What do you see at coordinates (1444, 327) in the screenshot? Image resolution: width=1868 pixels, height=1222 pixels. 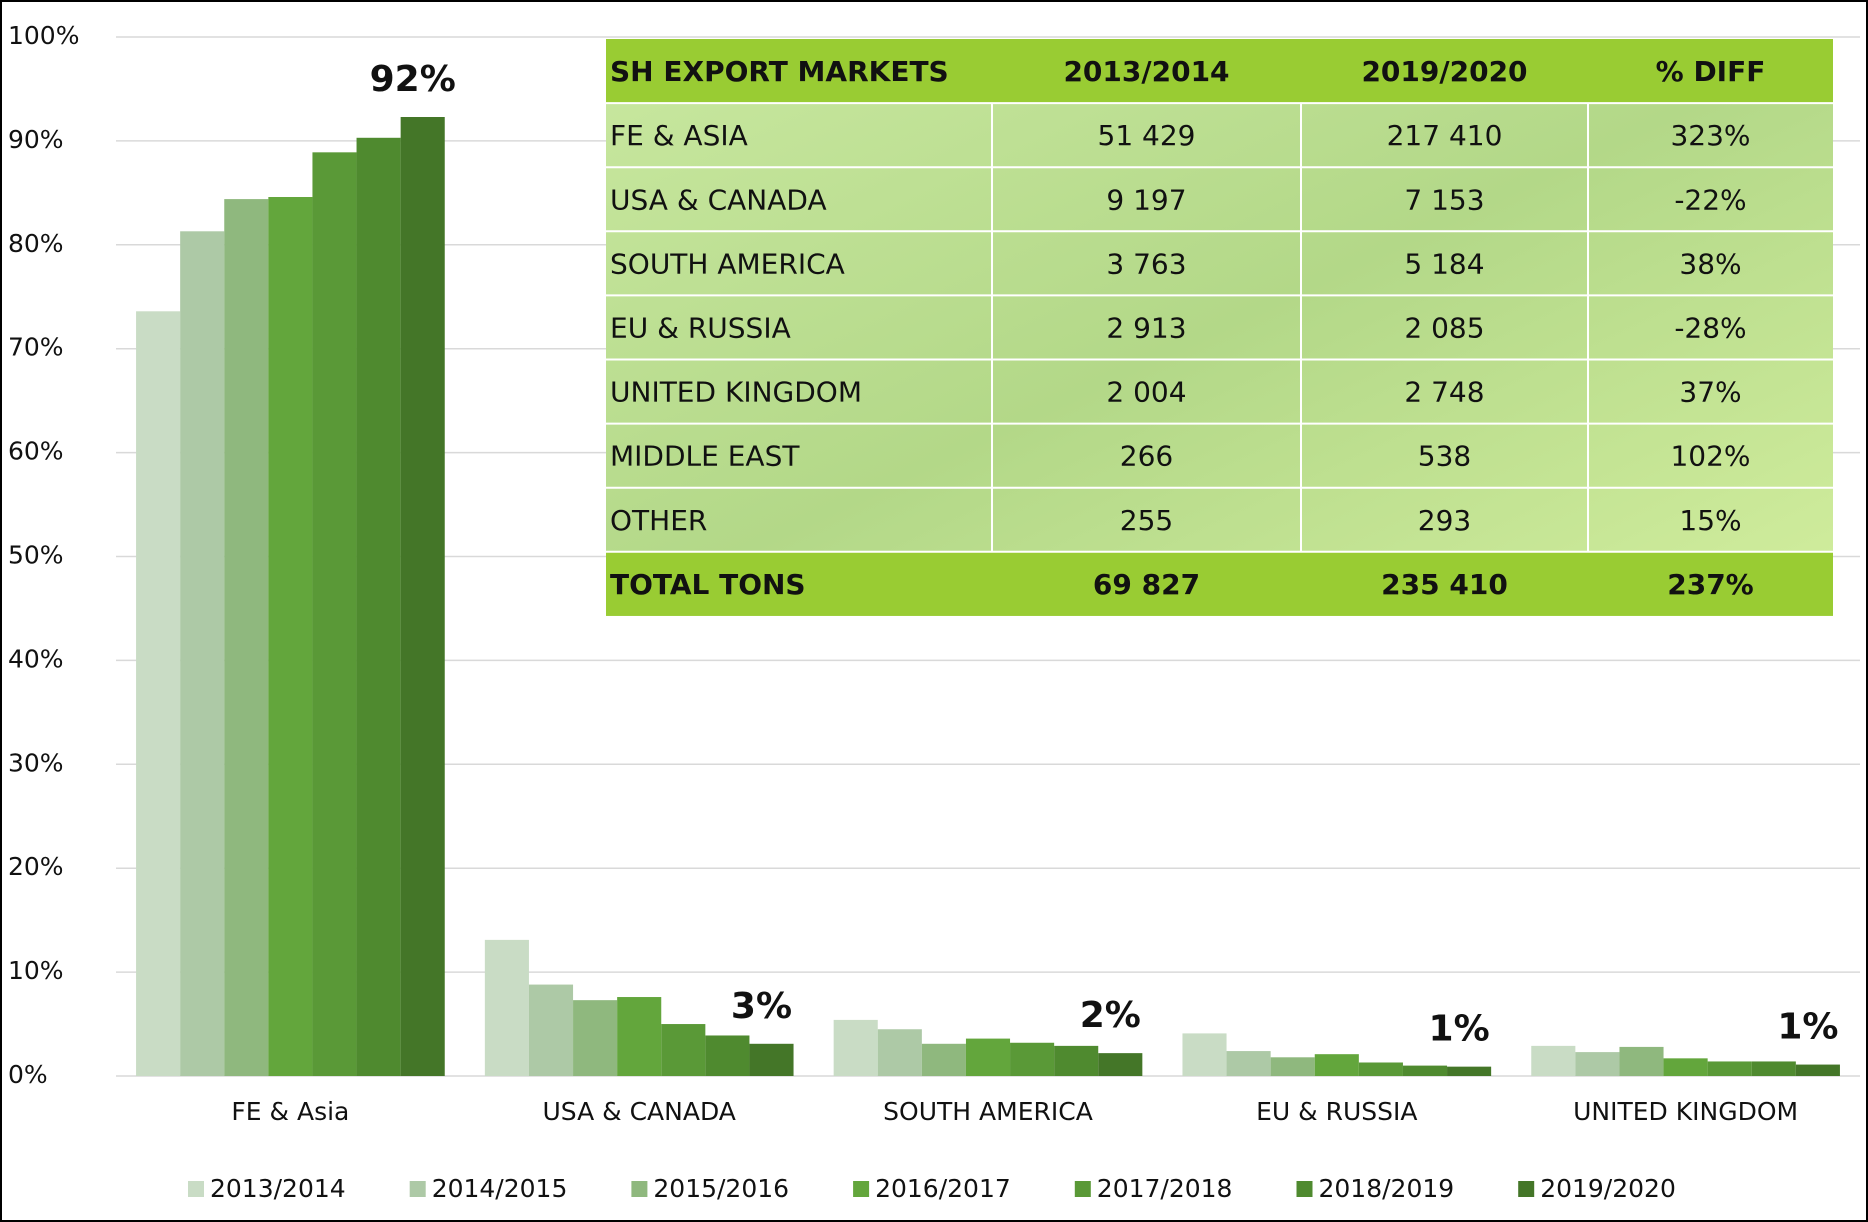 I see `table-cell: 2 085` at bounding box center [1444, 327].